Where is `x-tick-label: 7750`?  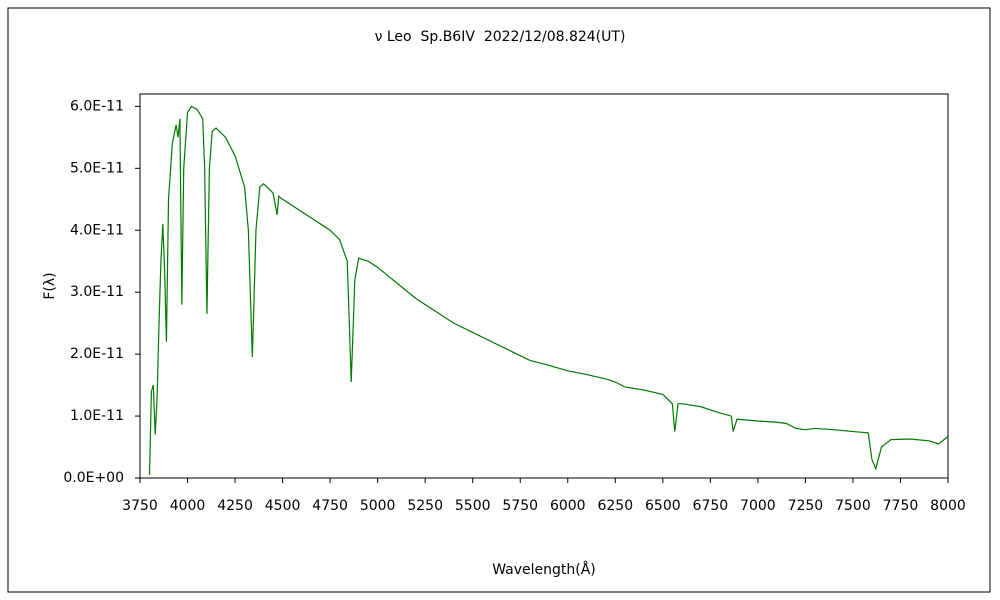
x-tick-label: 7750 is located at coordinates (901, 506).